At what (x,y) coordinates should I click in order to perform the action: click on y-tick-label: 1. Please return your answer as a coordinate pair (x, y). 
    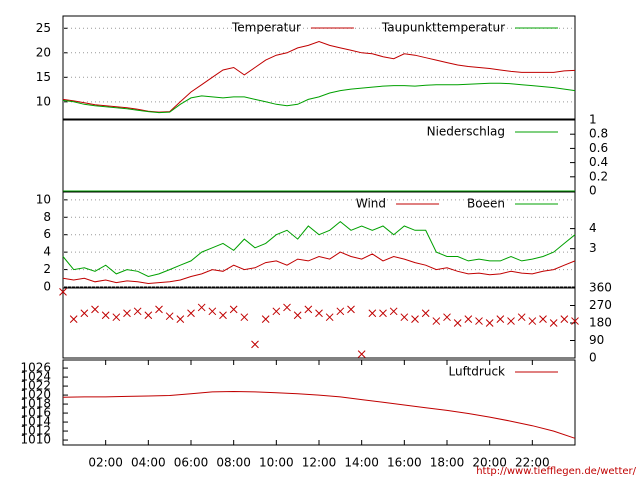
    Looking at the image, I should click on (593, 120).